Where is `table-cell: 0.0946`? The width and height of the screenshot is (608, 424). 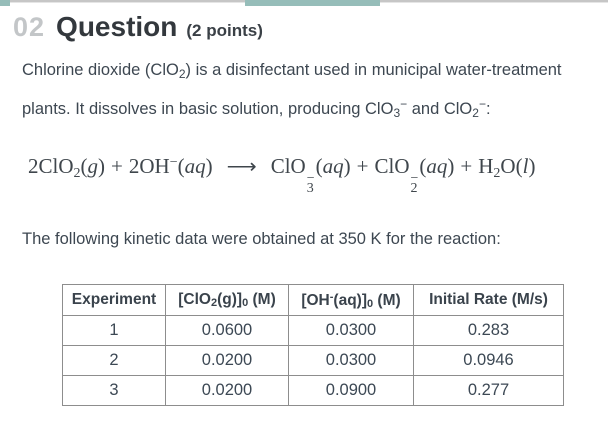 table-cell: 0.0946 is located at coordinates (488, 361).